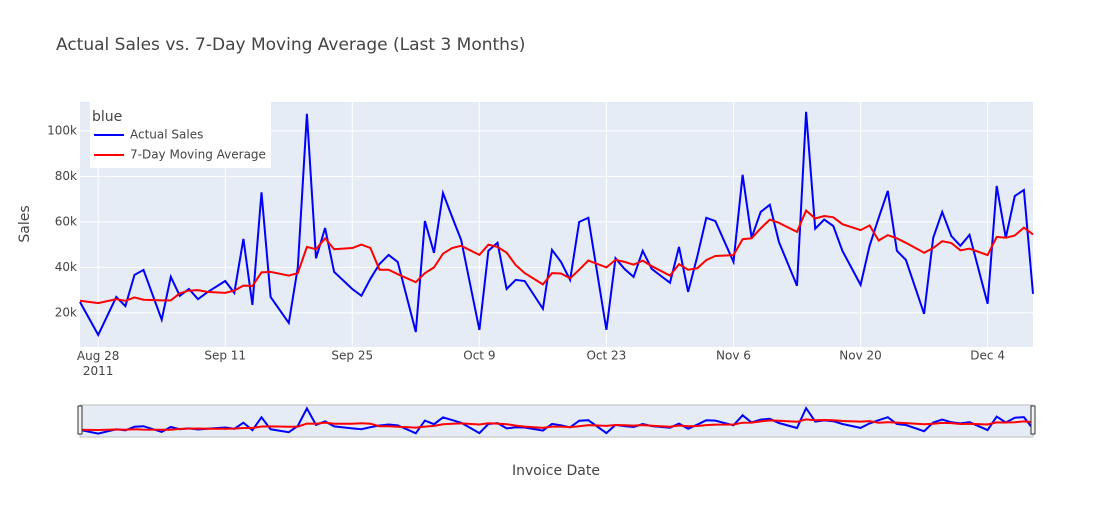 The image size is (1112, 525). Describe the element at coordinates (107, 117) in the screenshot. I see `legend-title: blue` at that location.